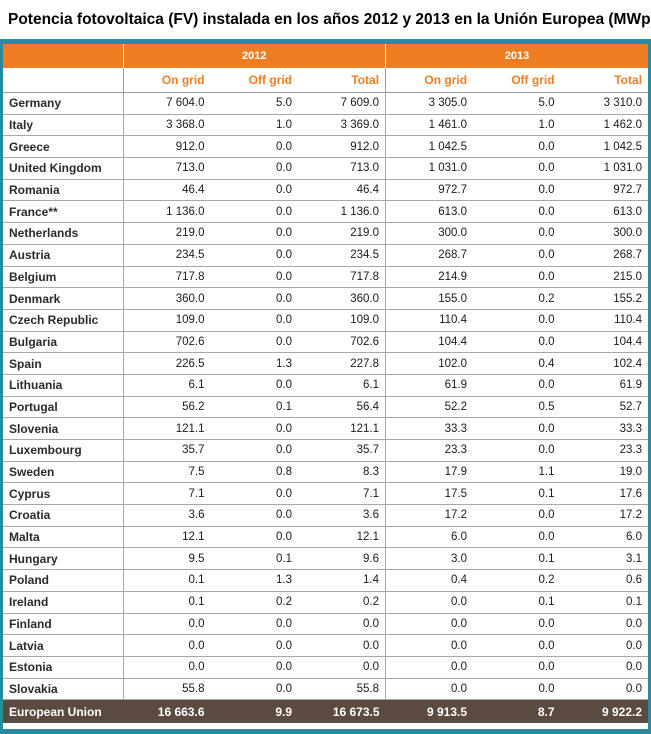  Describe the element at coordinates (342, 537) in the screenshot. I see `value-cell-total-2012: 12.1` at that location.